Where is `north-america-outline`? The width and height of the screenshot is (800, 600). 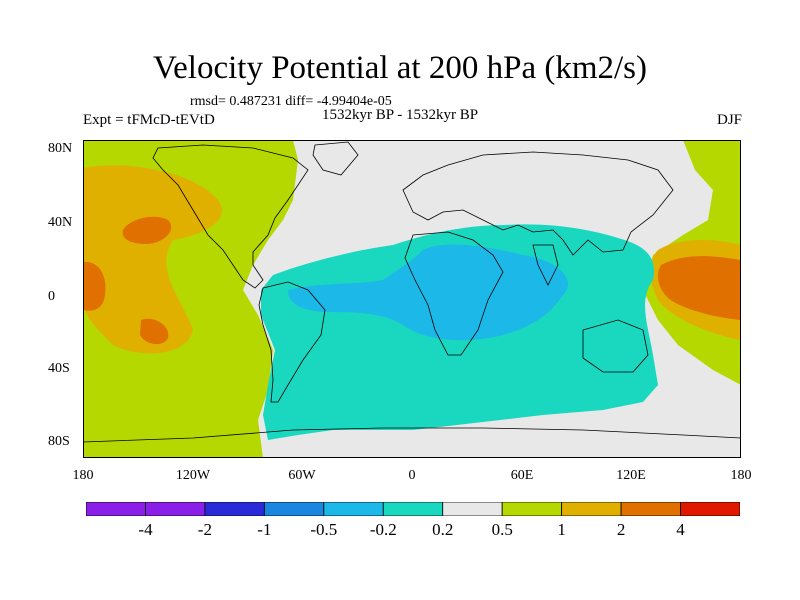
north-america-outline is located at coordinates (230, 216).